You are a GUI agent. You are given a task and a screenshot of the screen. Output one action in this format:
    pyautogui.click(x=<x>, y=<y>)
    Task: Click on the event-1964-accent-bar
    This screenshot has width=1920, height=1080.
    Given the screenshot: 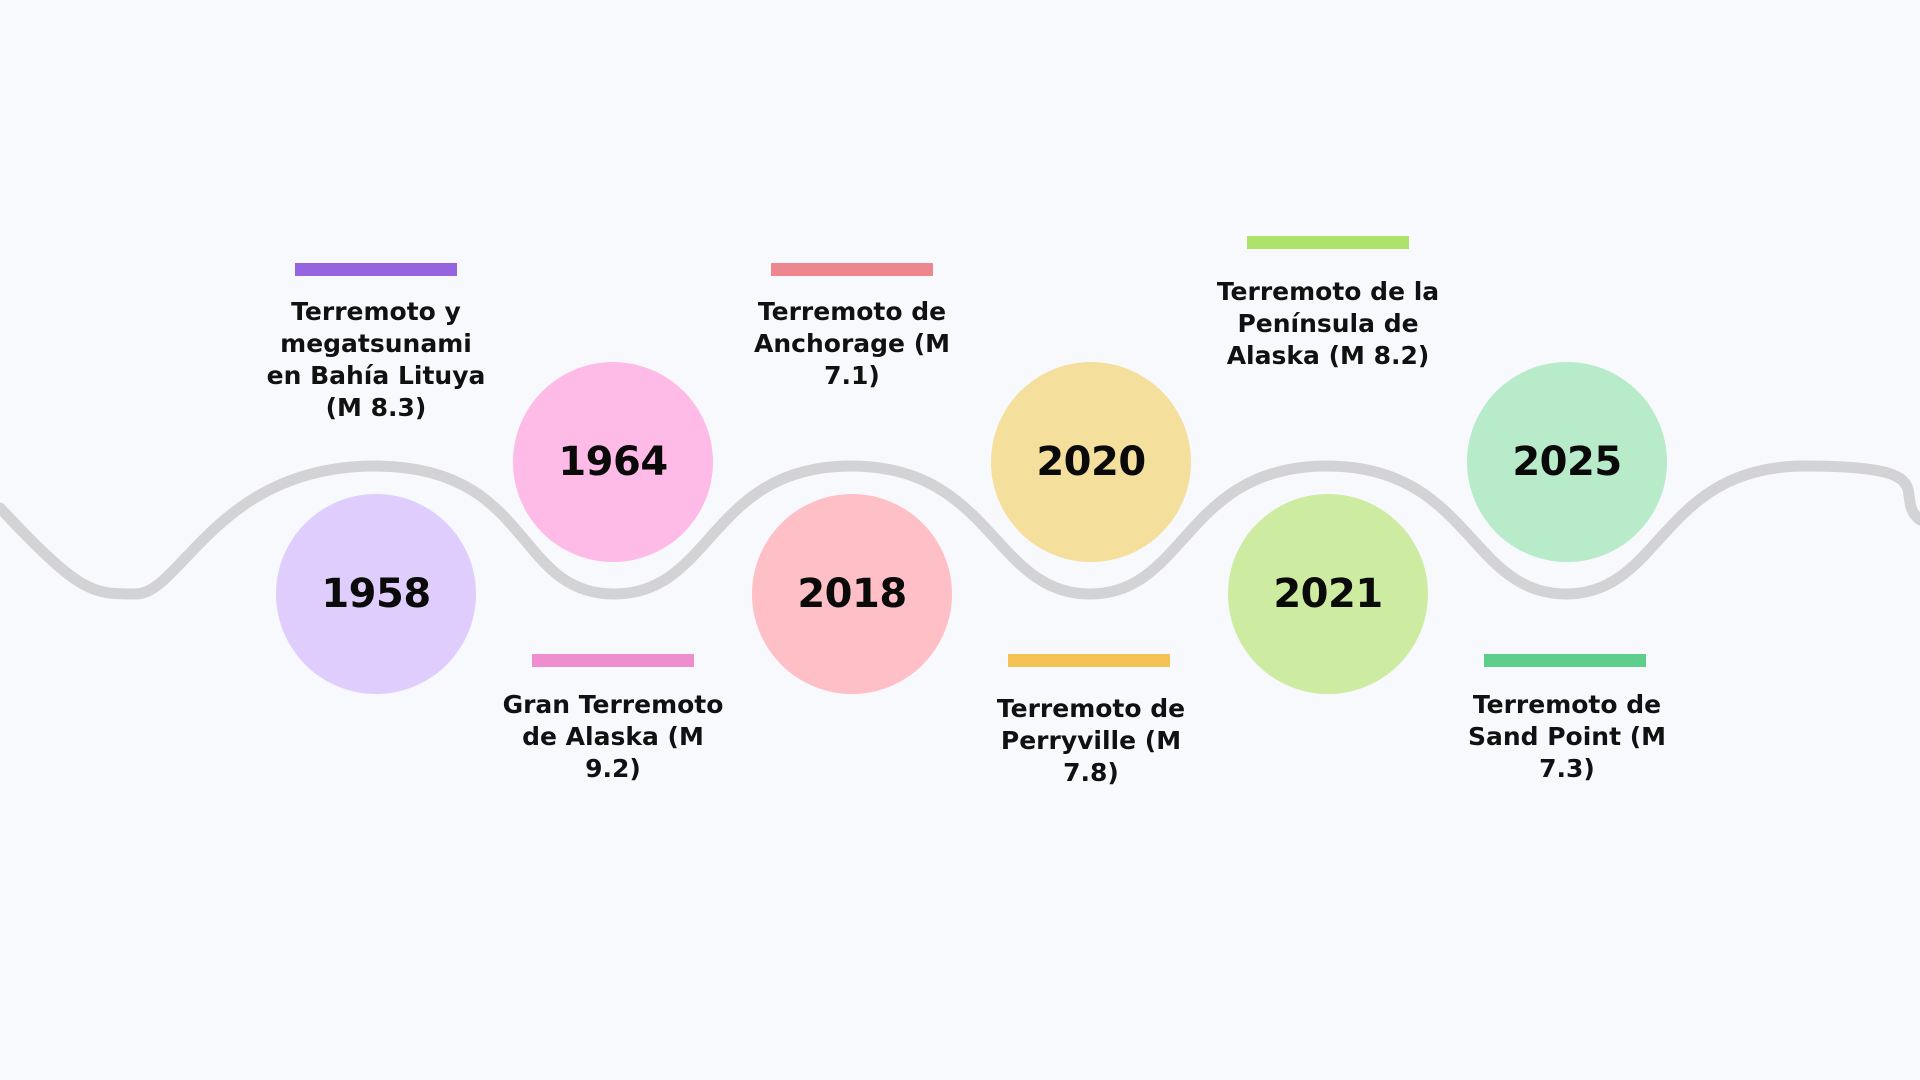 What is the action you would take?
    pyautogui.click(x=613, y=660)
    